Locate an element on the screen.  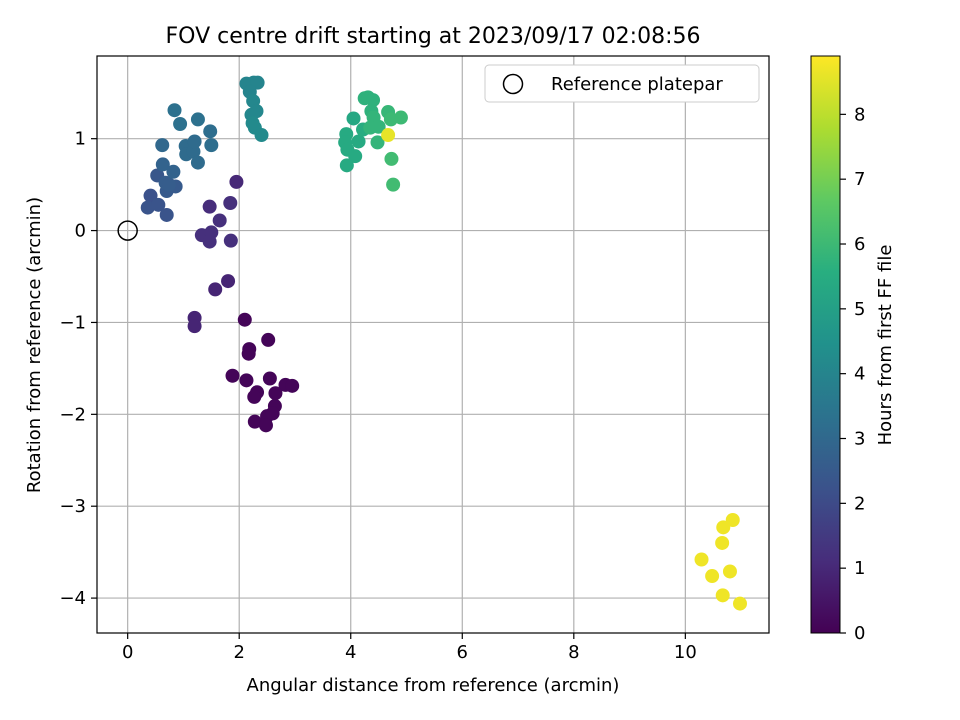
y-tick-label: −2 is located at coordinates (72, 414).